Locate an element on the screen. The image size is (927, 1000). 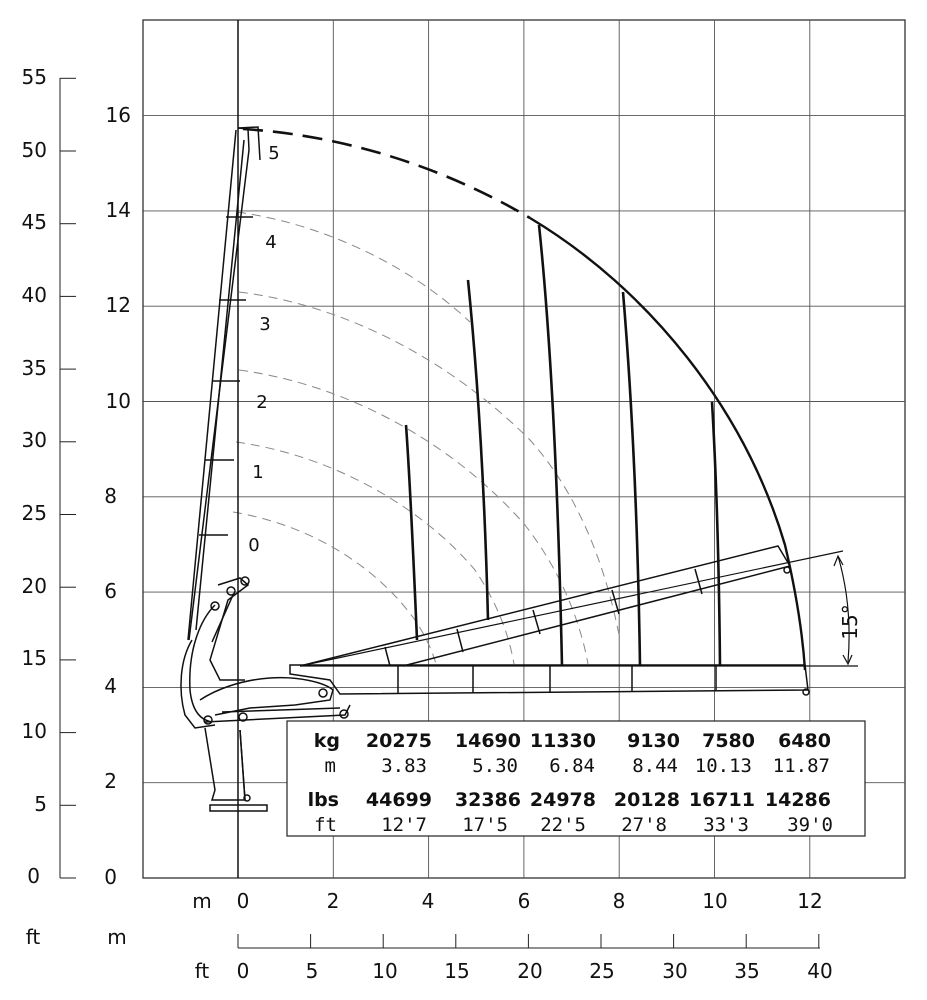
angle-arrow-bottom is located at coordinates (847, 660).